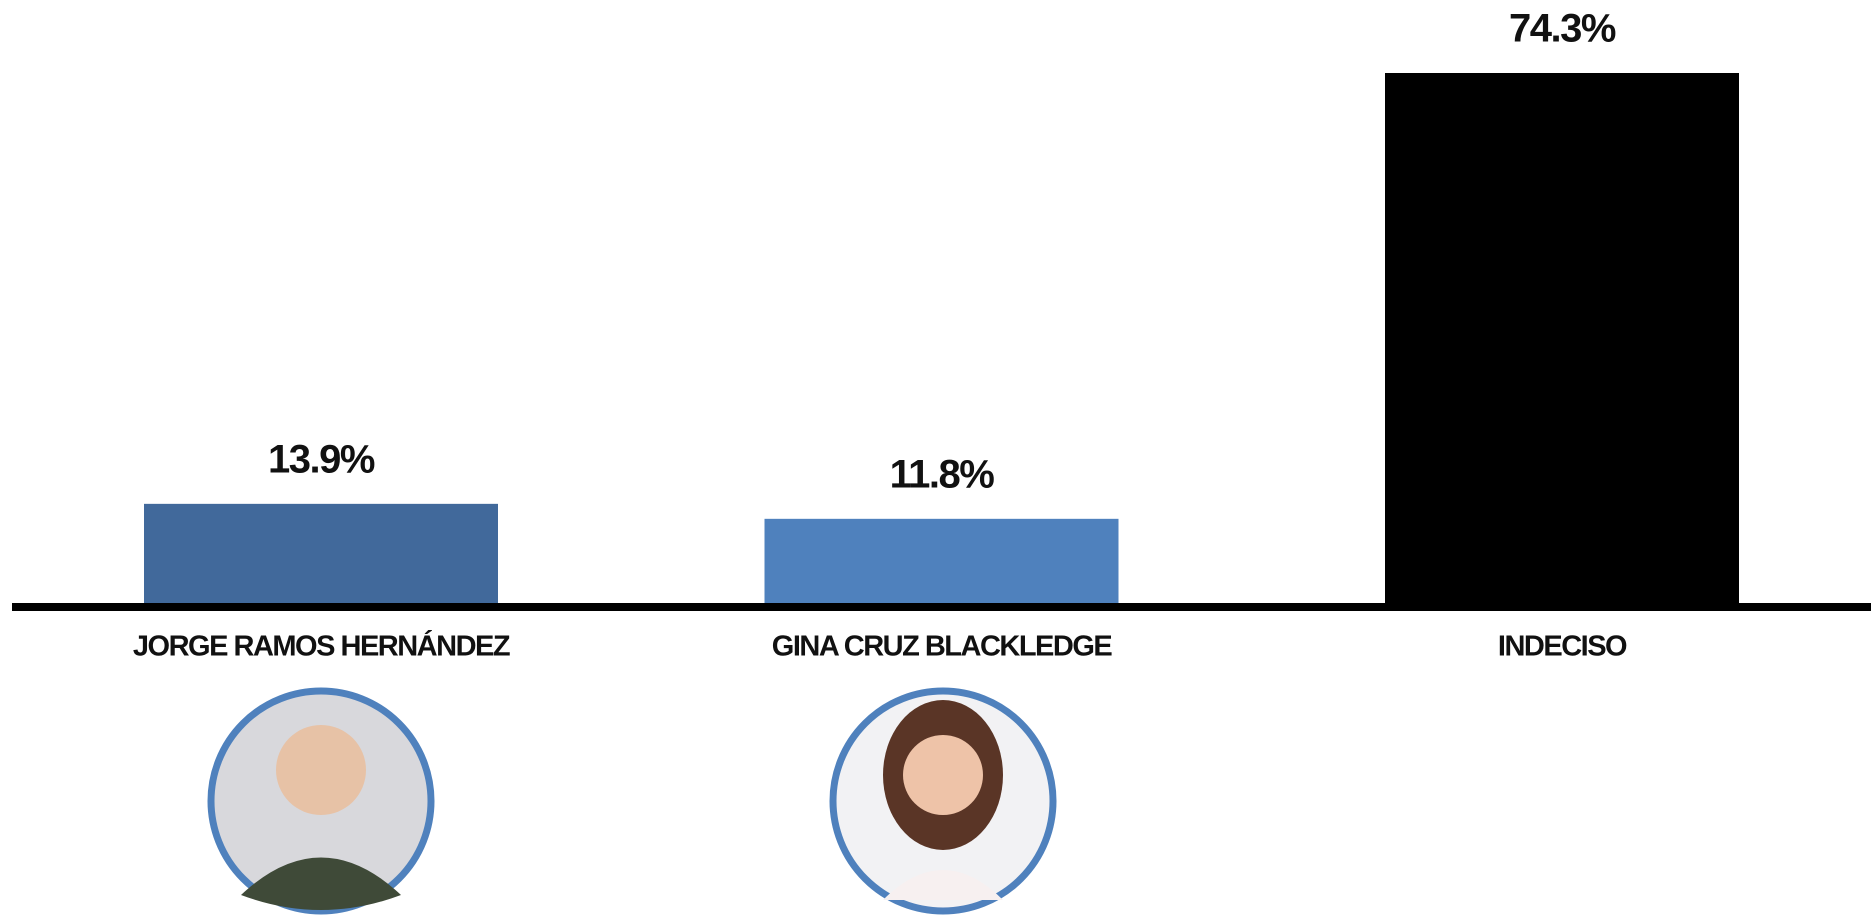  Describe the element at coordinates (942, 647) in the screenshot. I see `category-label: GINA CRUZ BLACKLEDGE` at that location.